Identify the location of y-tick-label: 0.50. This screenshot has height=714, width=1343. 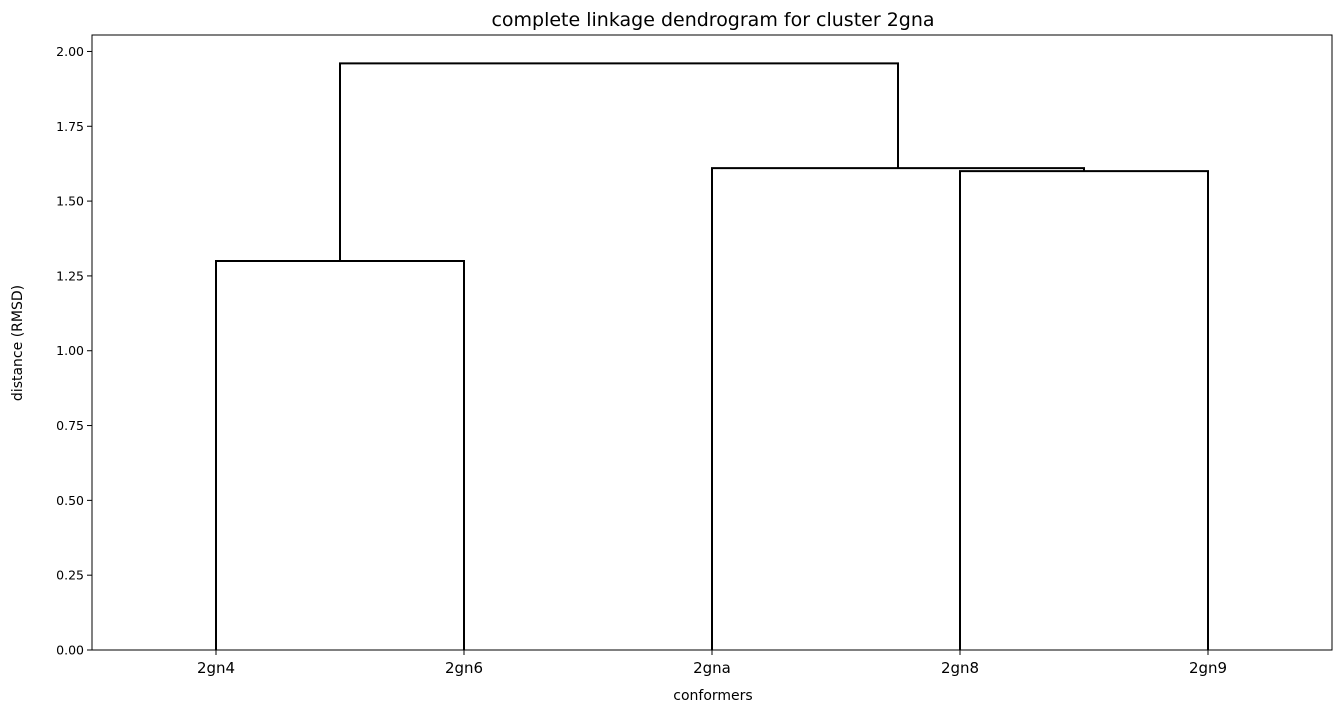
(70, 500).